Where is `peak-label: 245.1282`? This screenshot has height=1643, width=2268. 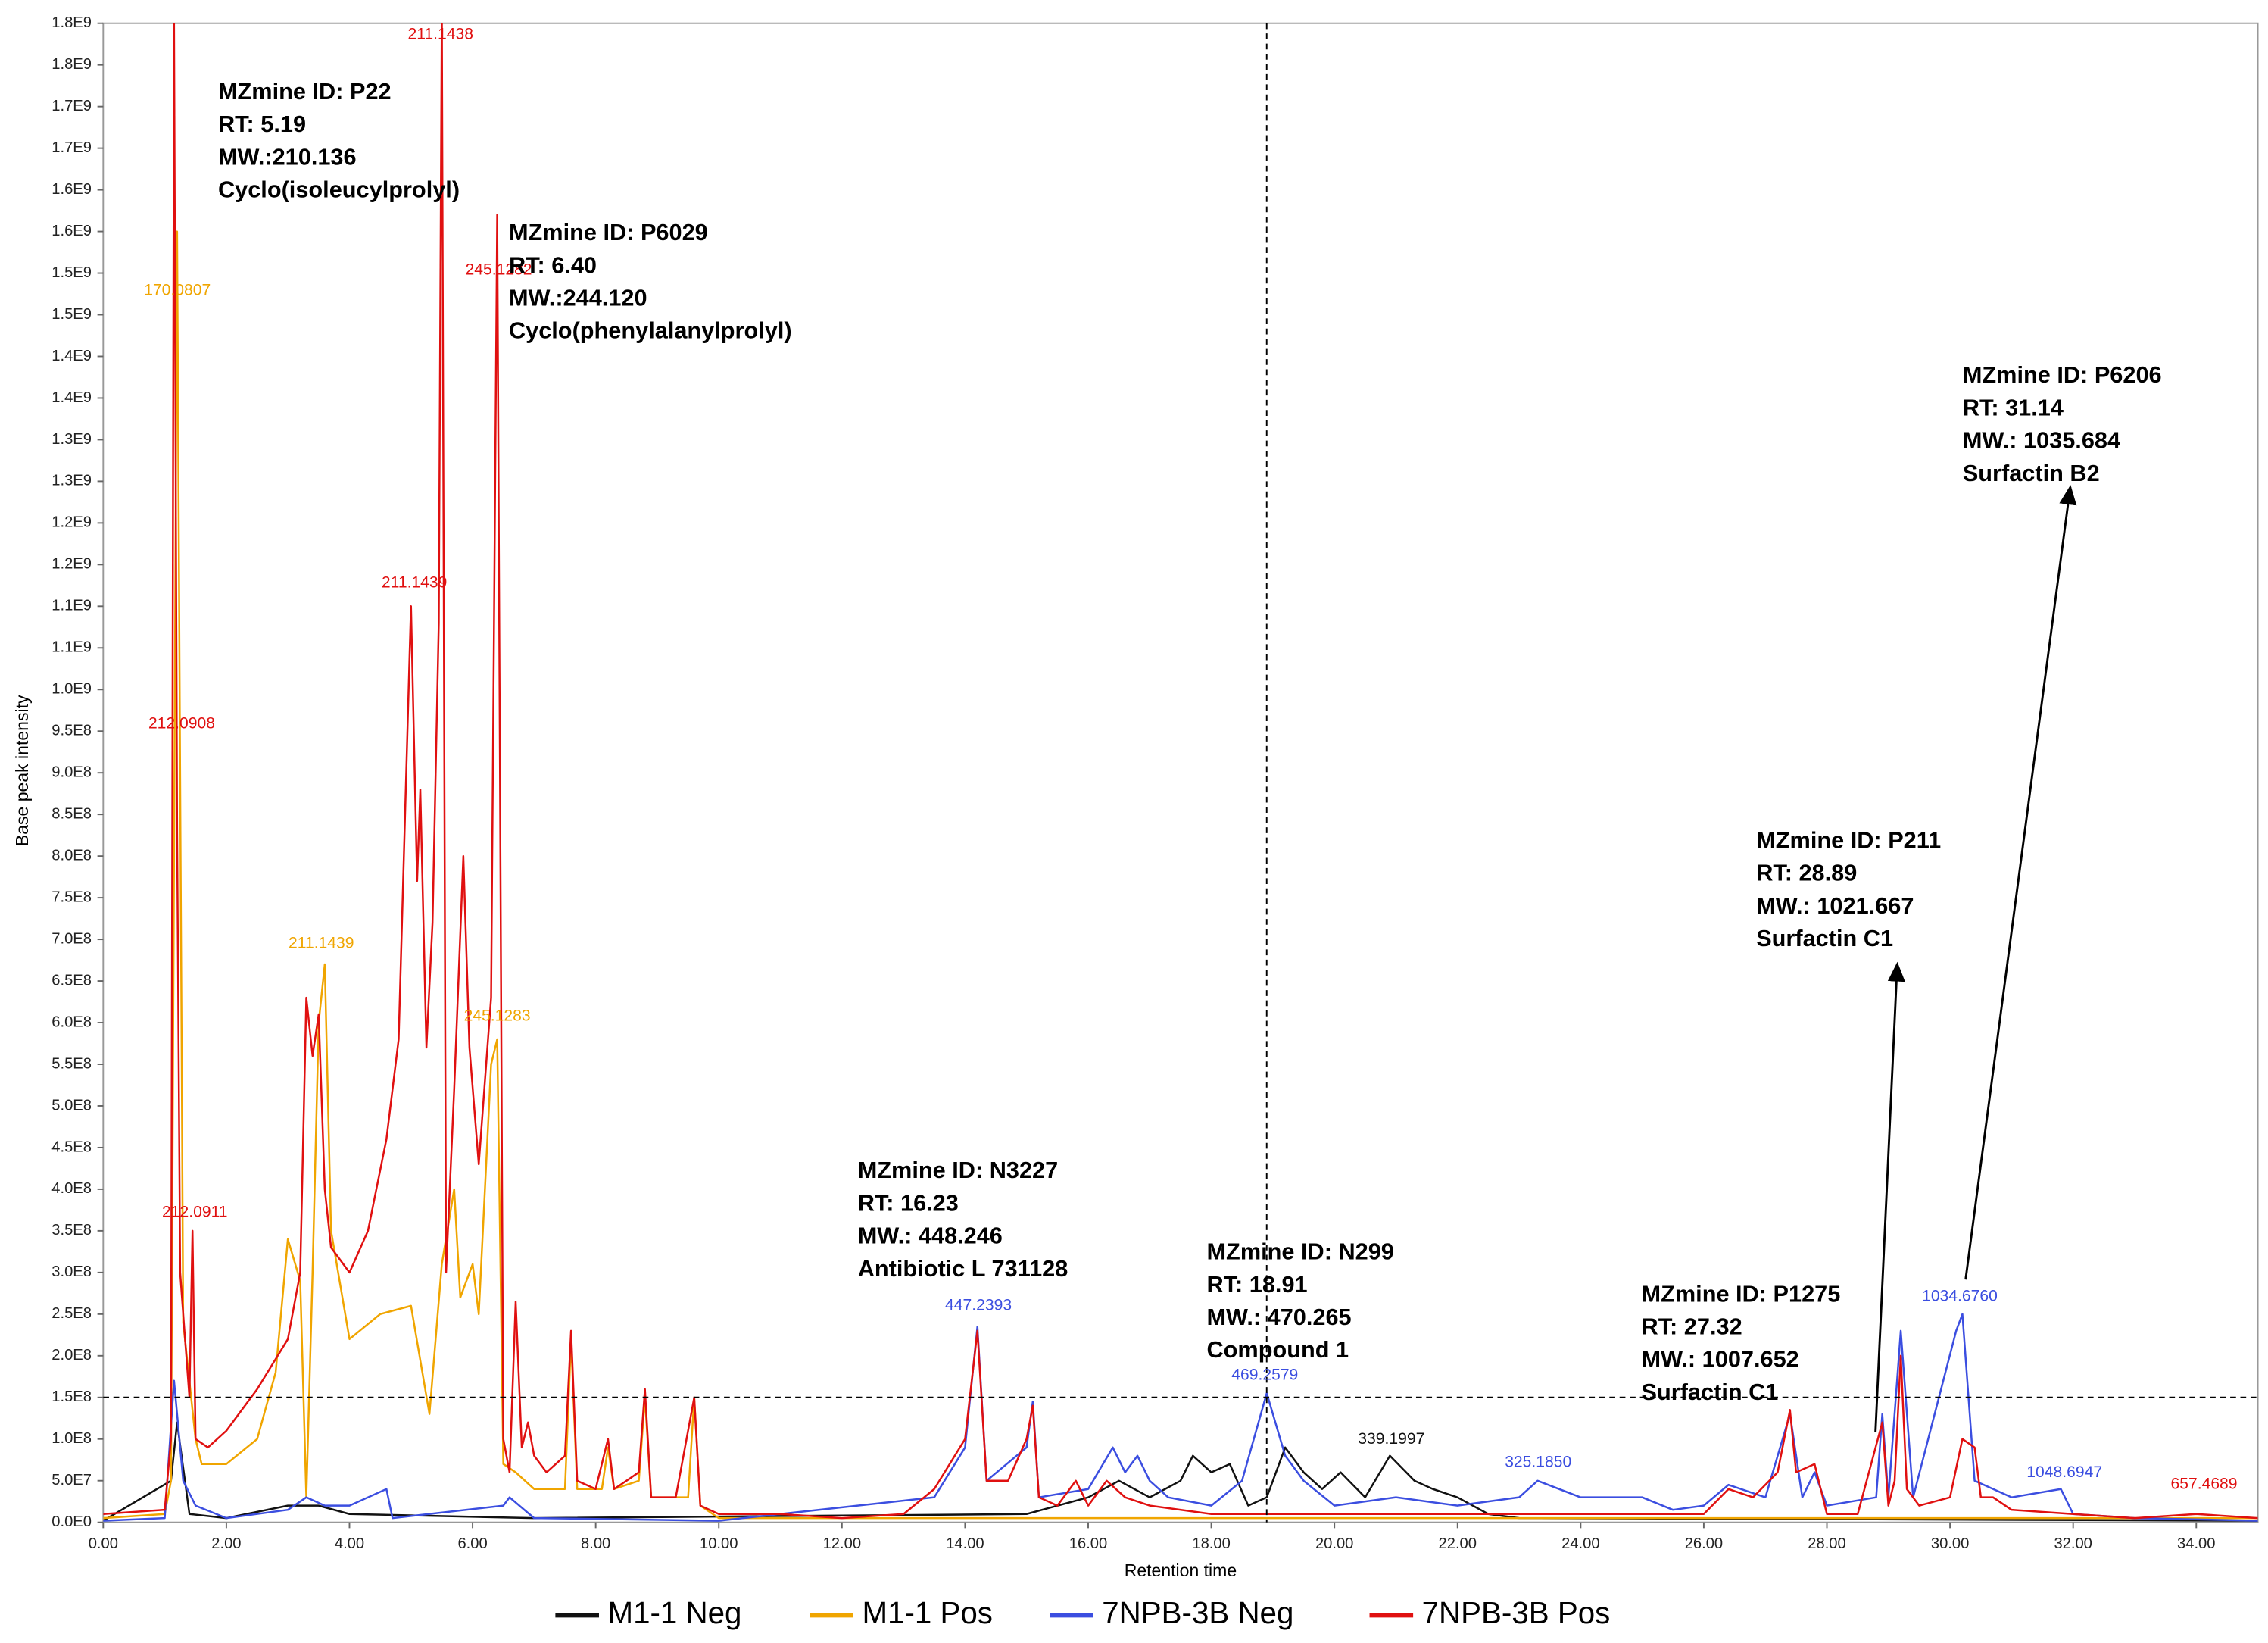 peak-label: 245.1282 is located at coordinates (498, 270).